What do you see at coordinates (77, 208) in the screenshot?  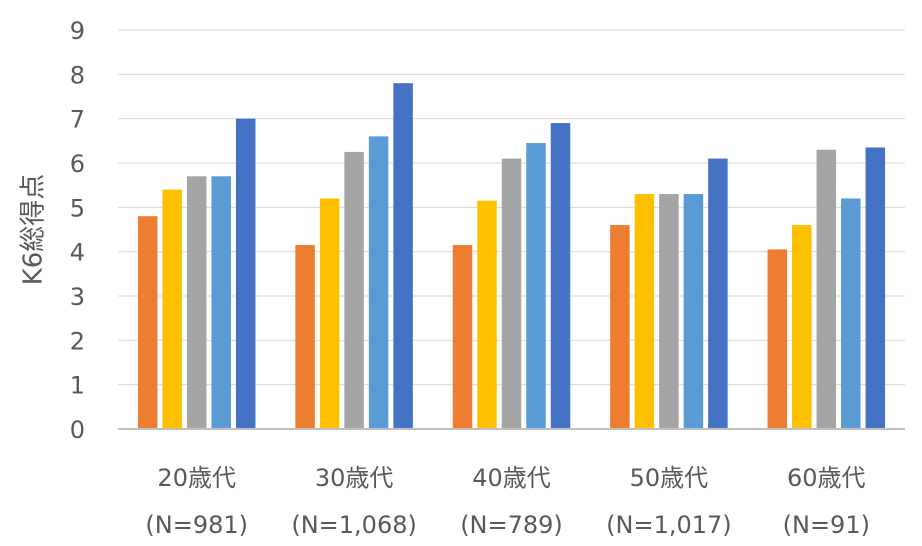 I see `y-tick-label: 5` at bounding box center [77, 208].